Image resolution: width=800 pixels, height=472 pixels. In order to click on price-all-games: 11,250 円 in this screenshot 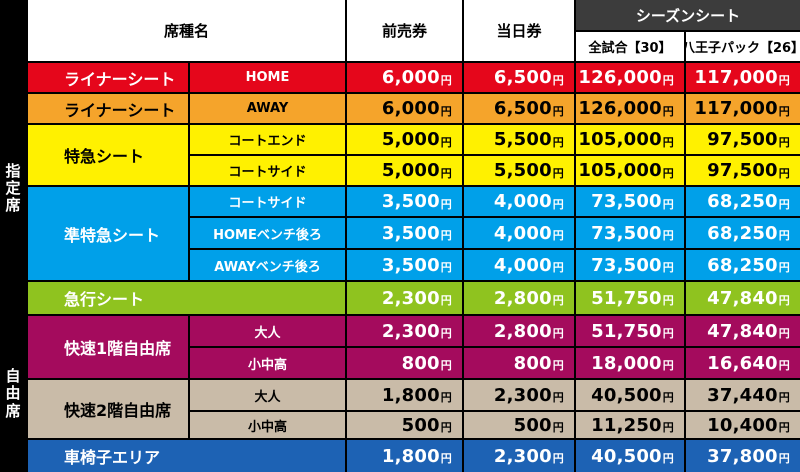, I will do `click(630, 425)`.